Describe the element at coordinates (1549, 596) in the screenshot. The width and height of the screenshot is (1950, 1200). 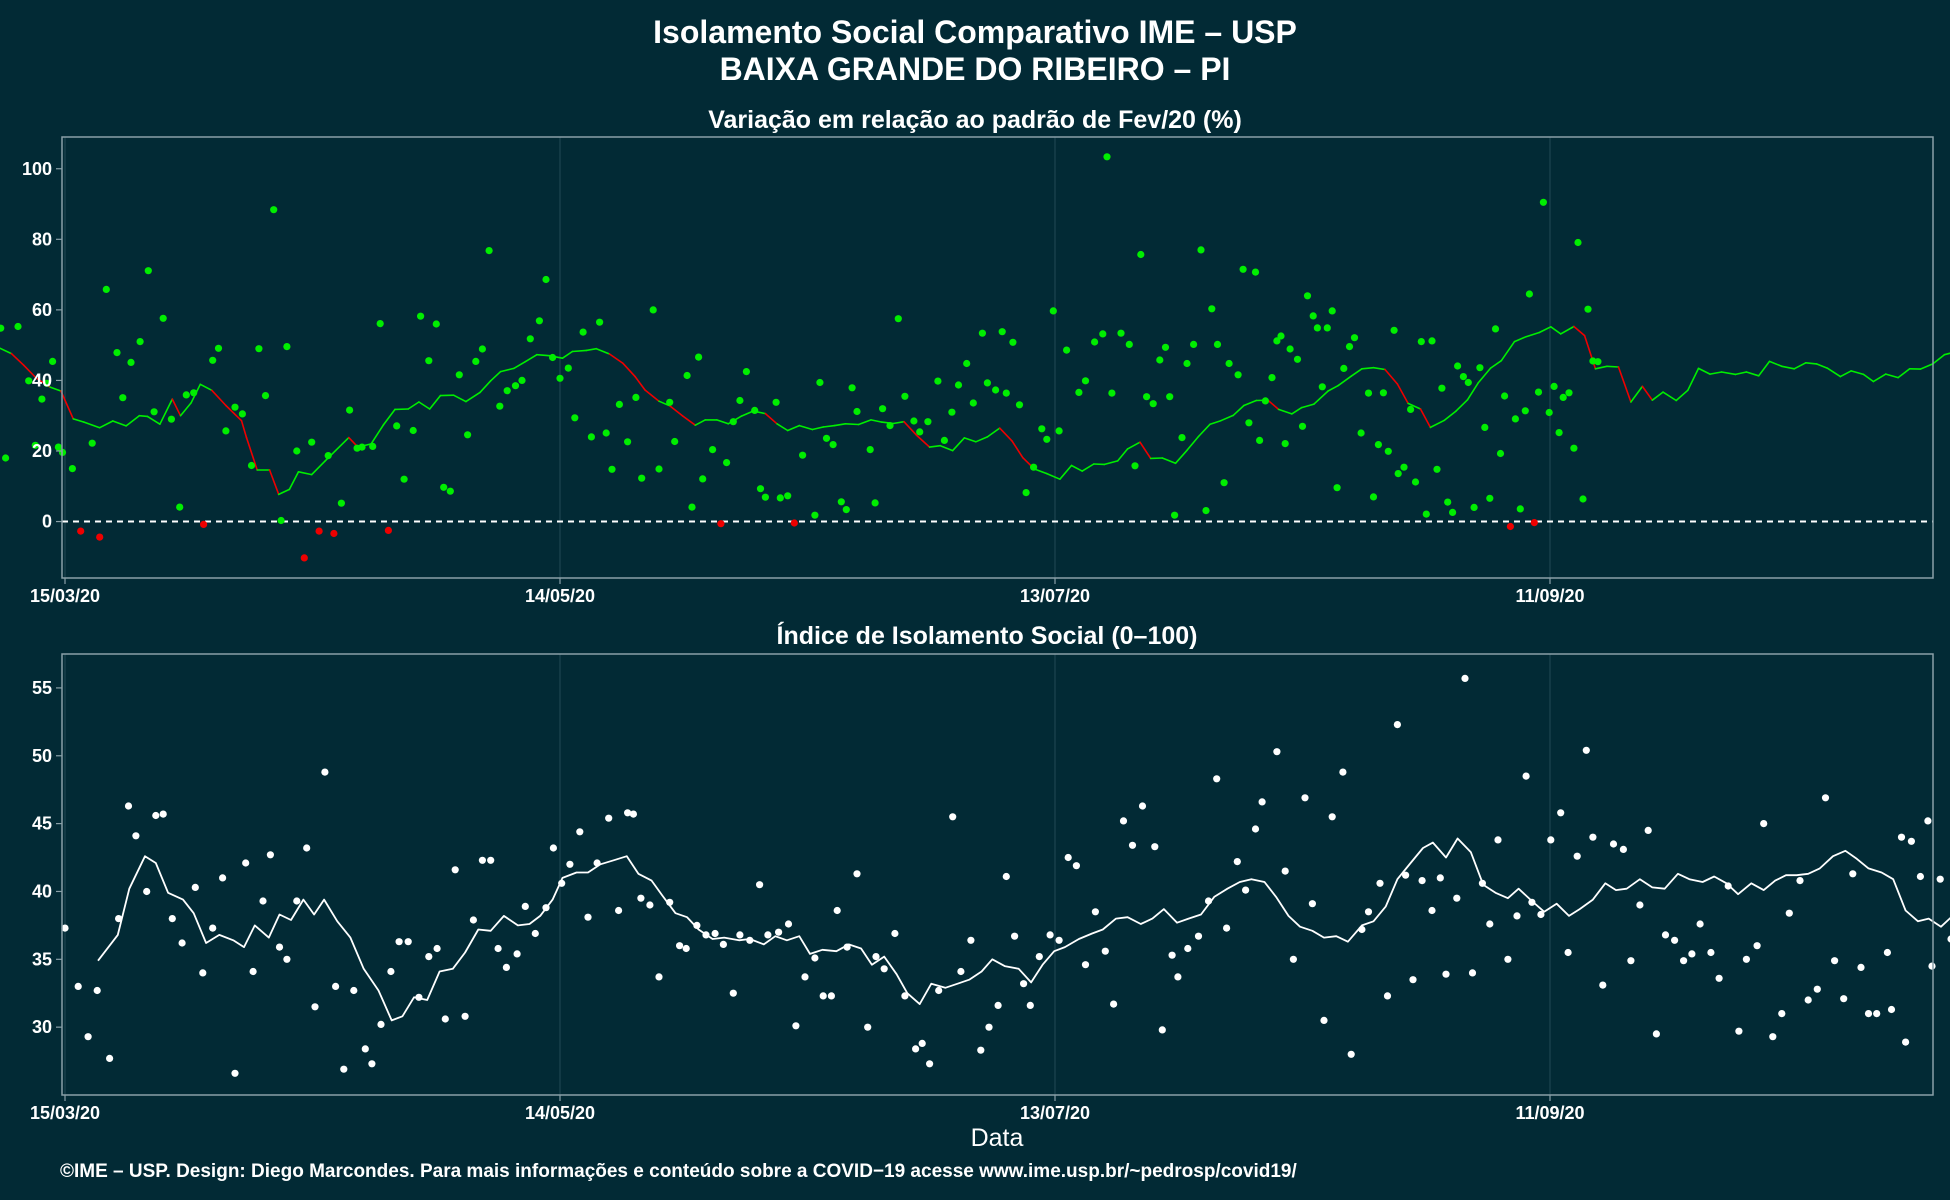
I see `variacao-x-tick-label: 11/09/20` at that location.